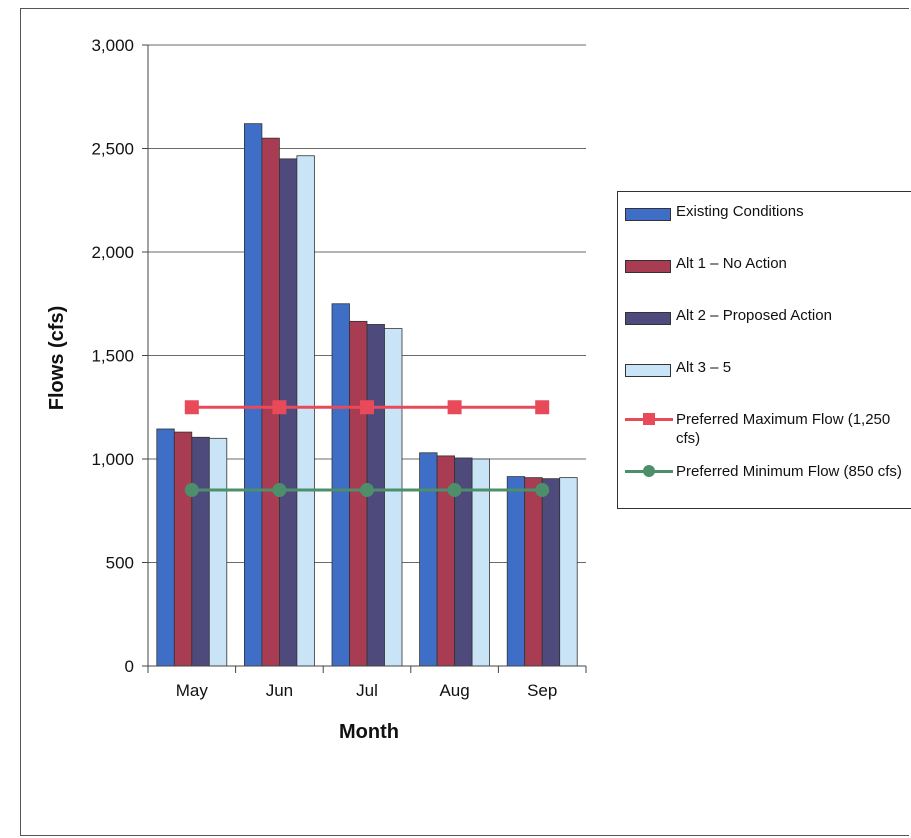 Image resolution: width=911 pixels, height=838 pixels. I want to click on x-tick-label: Jun, so click(279, 690).